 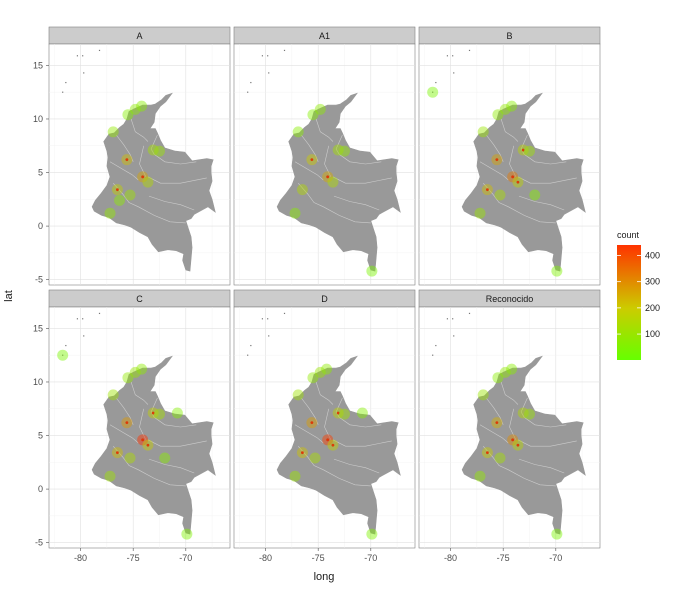 What do you see at coordinates (139, 427) in the screenshot?
I see `gridlines` at bounding box center [139, 427].